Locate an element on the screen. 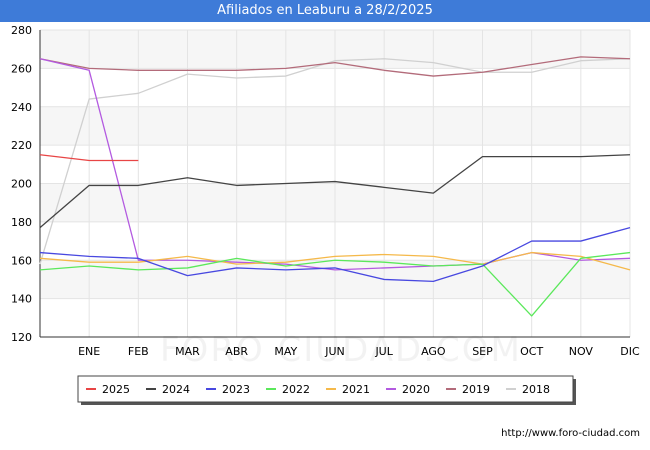 The width and height of the screenshot is (650, 450). legend-box is located at coordinates (325, 389).